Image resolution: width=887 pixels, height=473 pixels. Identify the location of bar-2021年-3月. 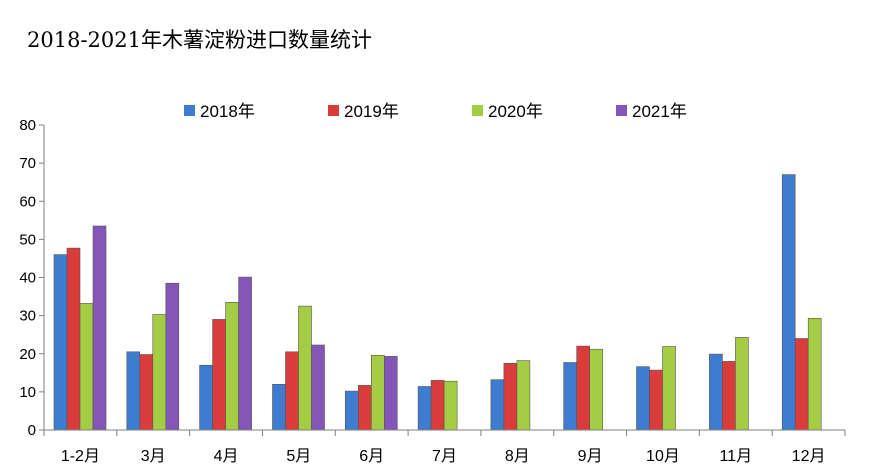
(172, 356).